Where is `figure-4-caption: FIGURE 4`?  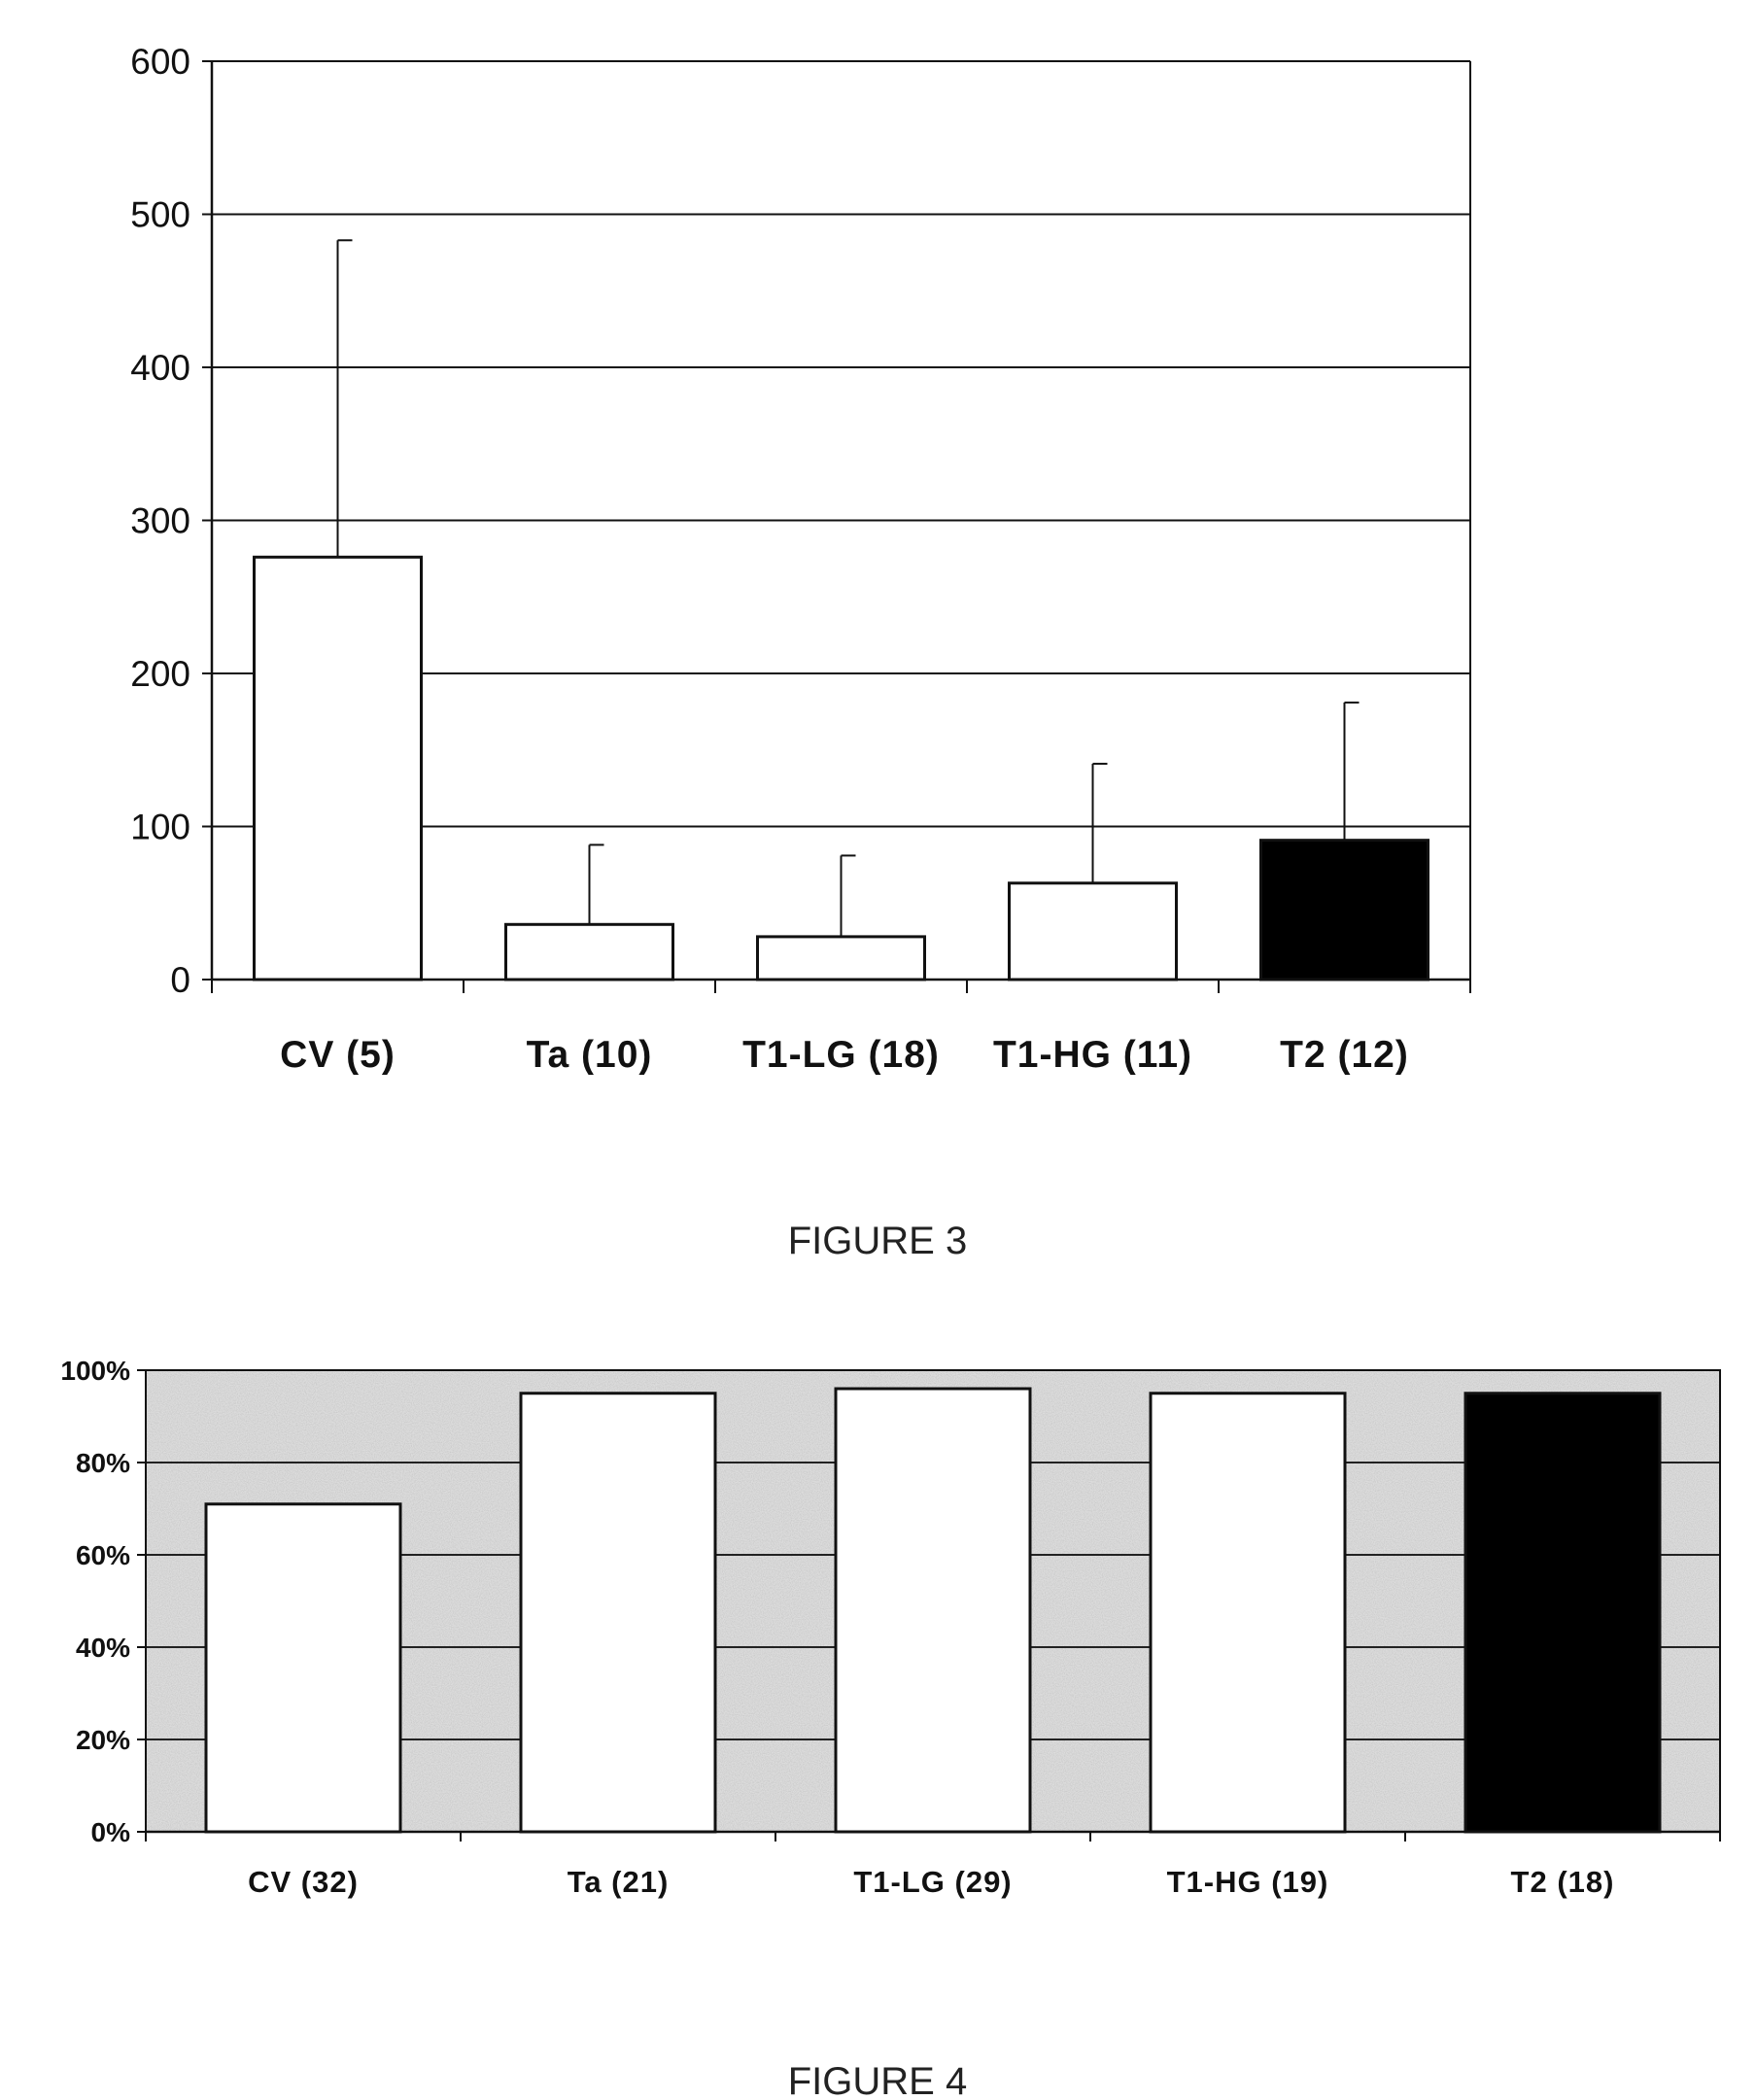 figure-4-caption: FIGURE 4 is located at coordinates (878, 2080).